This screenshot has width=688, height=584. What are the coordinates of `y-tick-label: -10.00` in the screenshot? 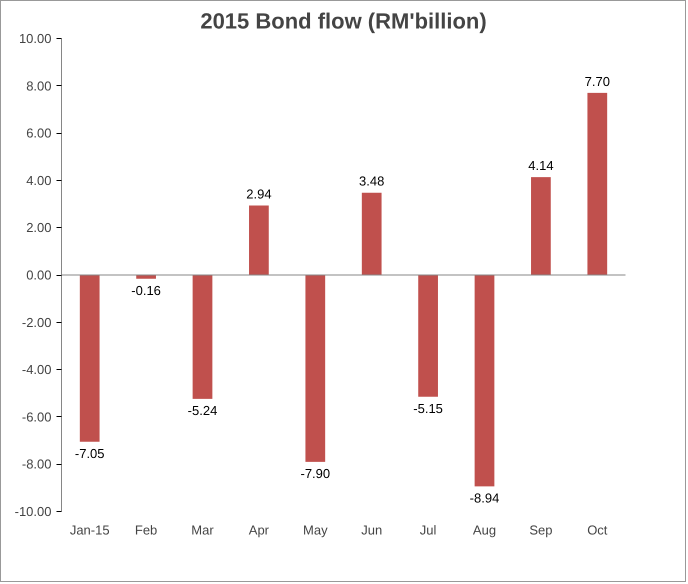 It's located at (33, 511).